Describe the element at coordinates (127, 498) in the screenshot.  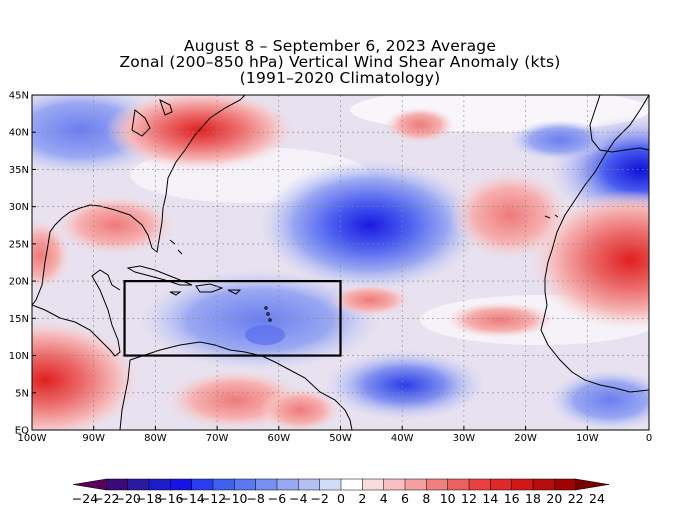
I see `colorbar-tick-label: −20` at that location.